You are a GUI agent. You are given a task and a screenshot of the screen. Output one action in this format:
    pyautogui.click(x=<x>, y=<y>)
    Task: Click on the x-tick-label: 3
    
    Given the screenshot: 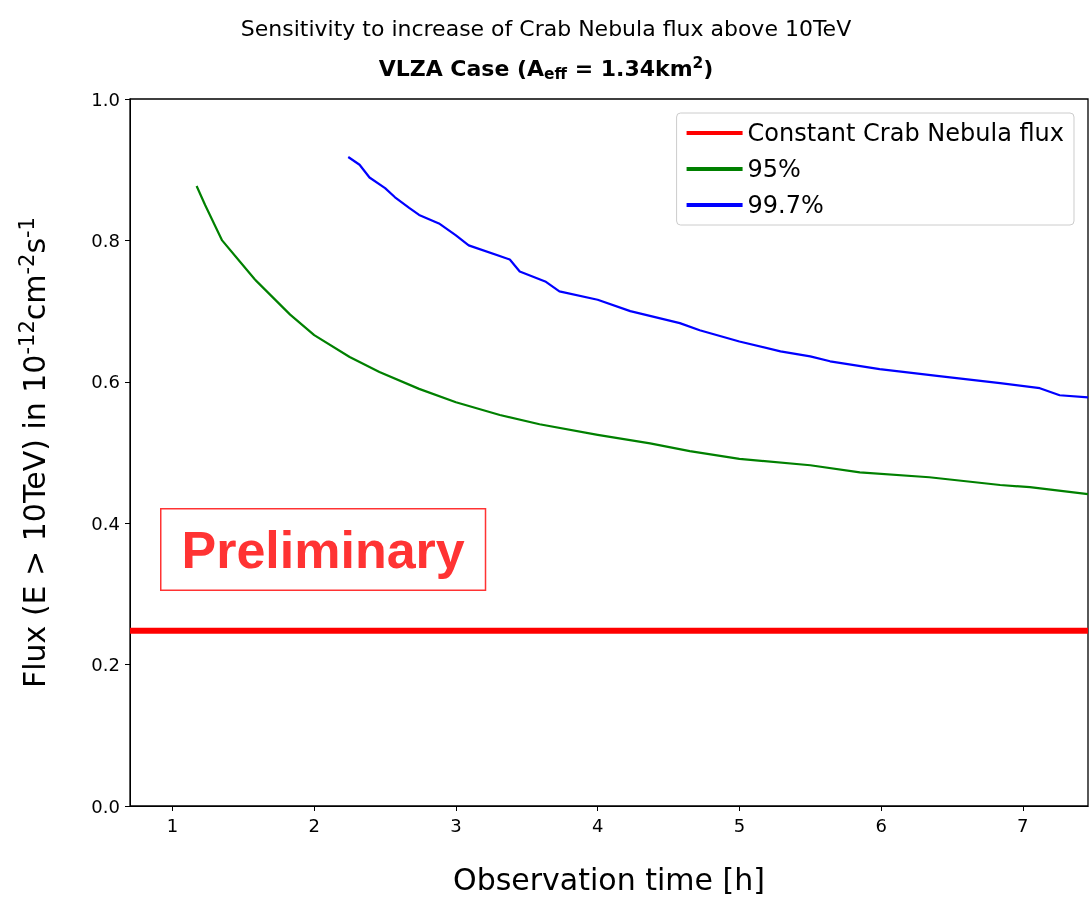 What is the action you would take?
    pyautogui.click(x=456, y=825)
    